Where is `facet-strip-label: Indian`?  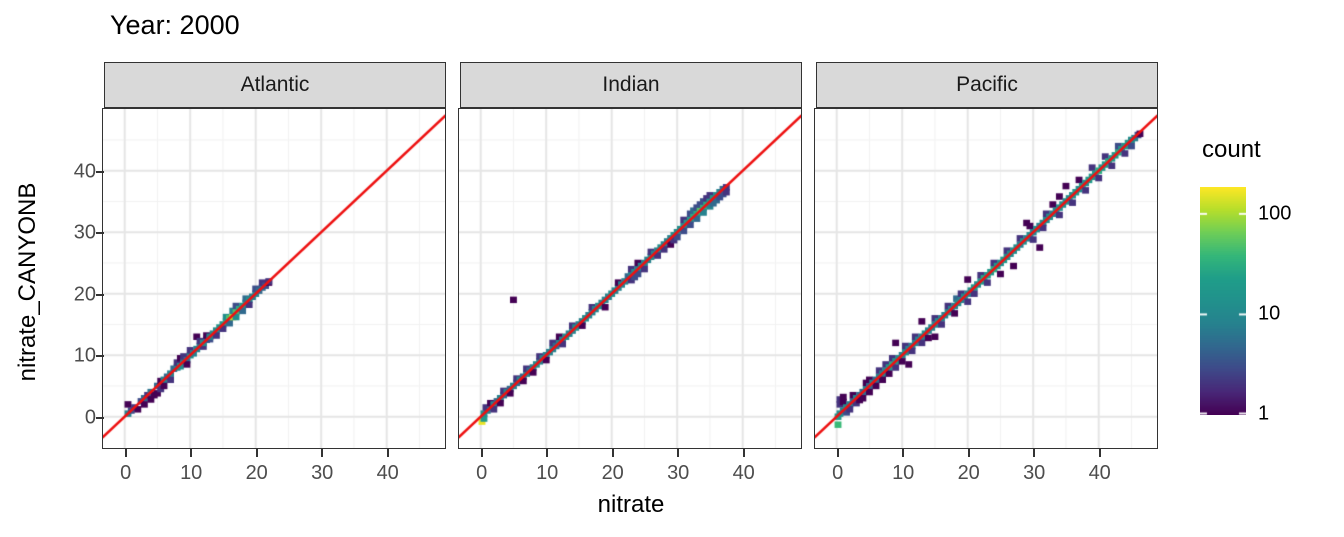 facet-strip-label: Indian is located at coordinates (631, 84).